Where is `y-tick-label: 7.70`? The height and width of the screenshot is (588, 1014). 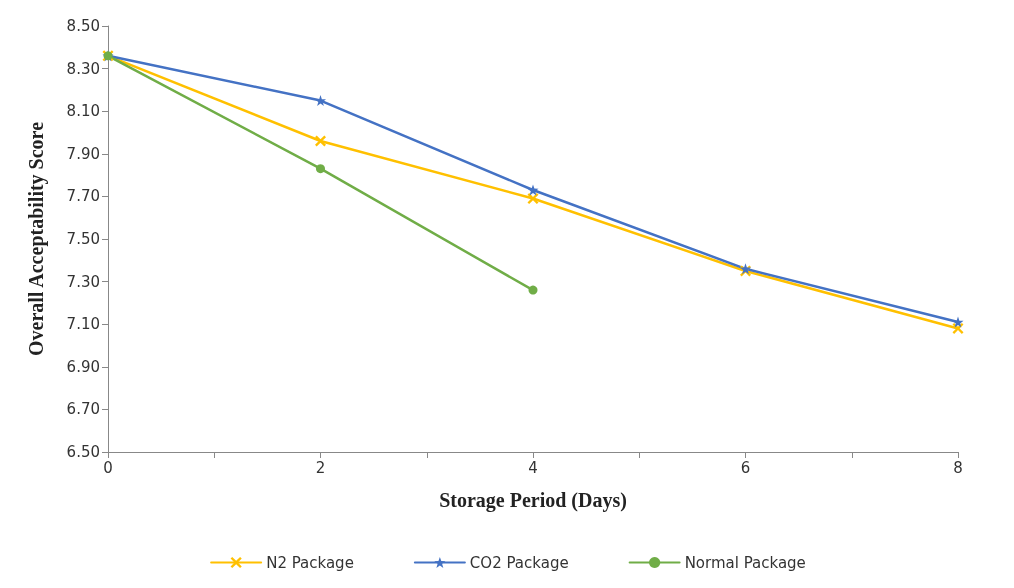
y-tick-label: 7.70 is located at coordinates (83, 196).